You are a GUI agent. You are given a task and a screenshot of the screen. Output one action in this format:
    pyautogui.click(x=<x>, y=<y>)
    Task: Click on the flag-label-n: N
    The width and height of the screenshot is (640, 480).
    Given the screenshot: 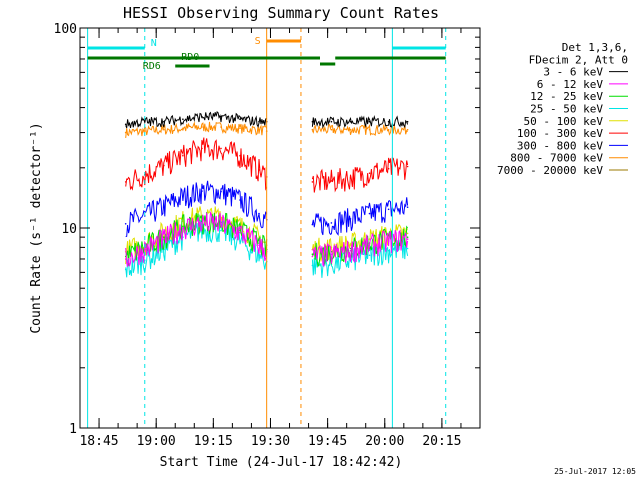 What is the action you would take?
    pyautogui.click(x=154, y=43)
    